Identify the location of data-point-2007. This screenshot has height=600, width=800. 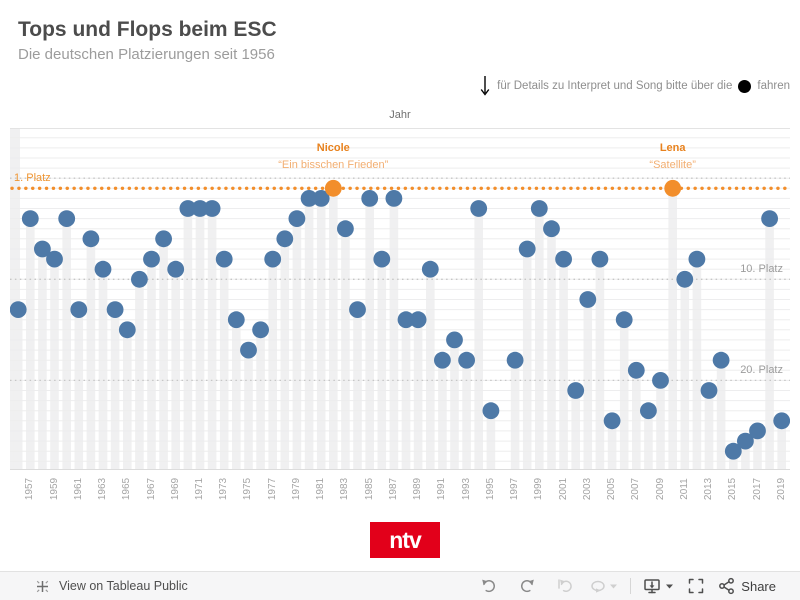
(636, 370).